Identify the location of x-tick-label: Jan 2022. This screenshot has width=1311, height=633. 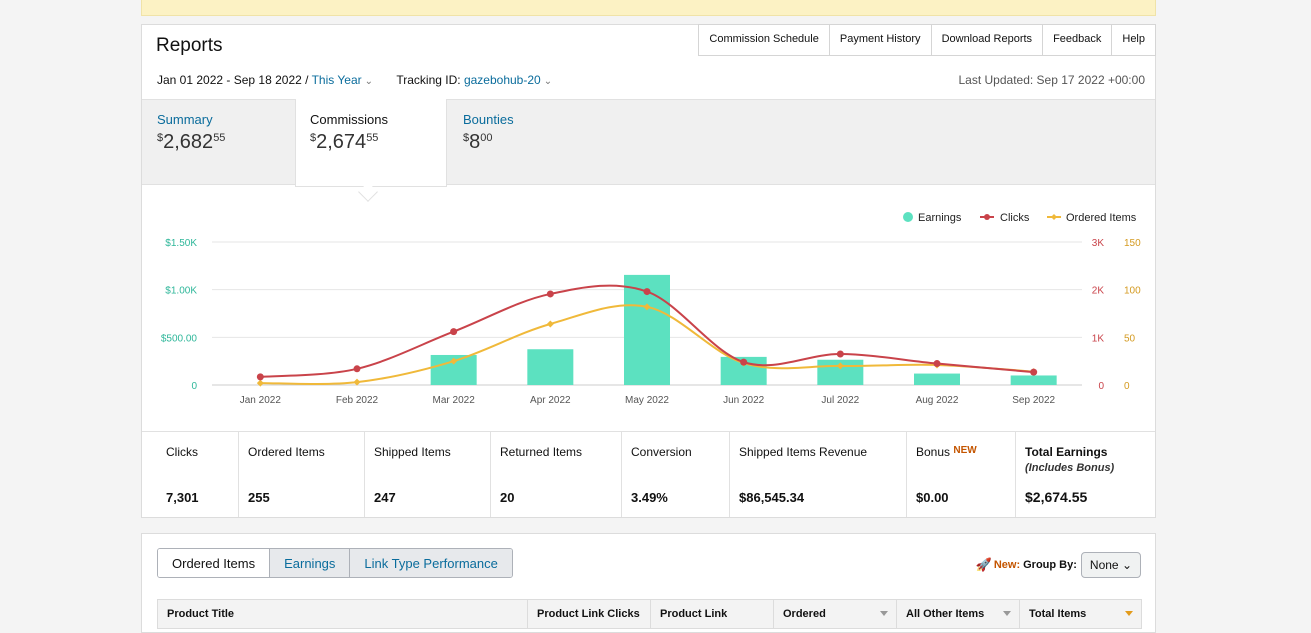
(261, 400).